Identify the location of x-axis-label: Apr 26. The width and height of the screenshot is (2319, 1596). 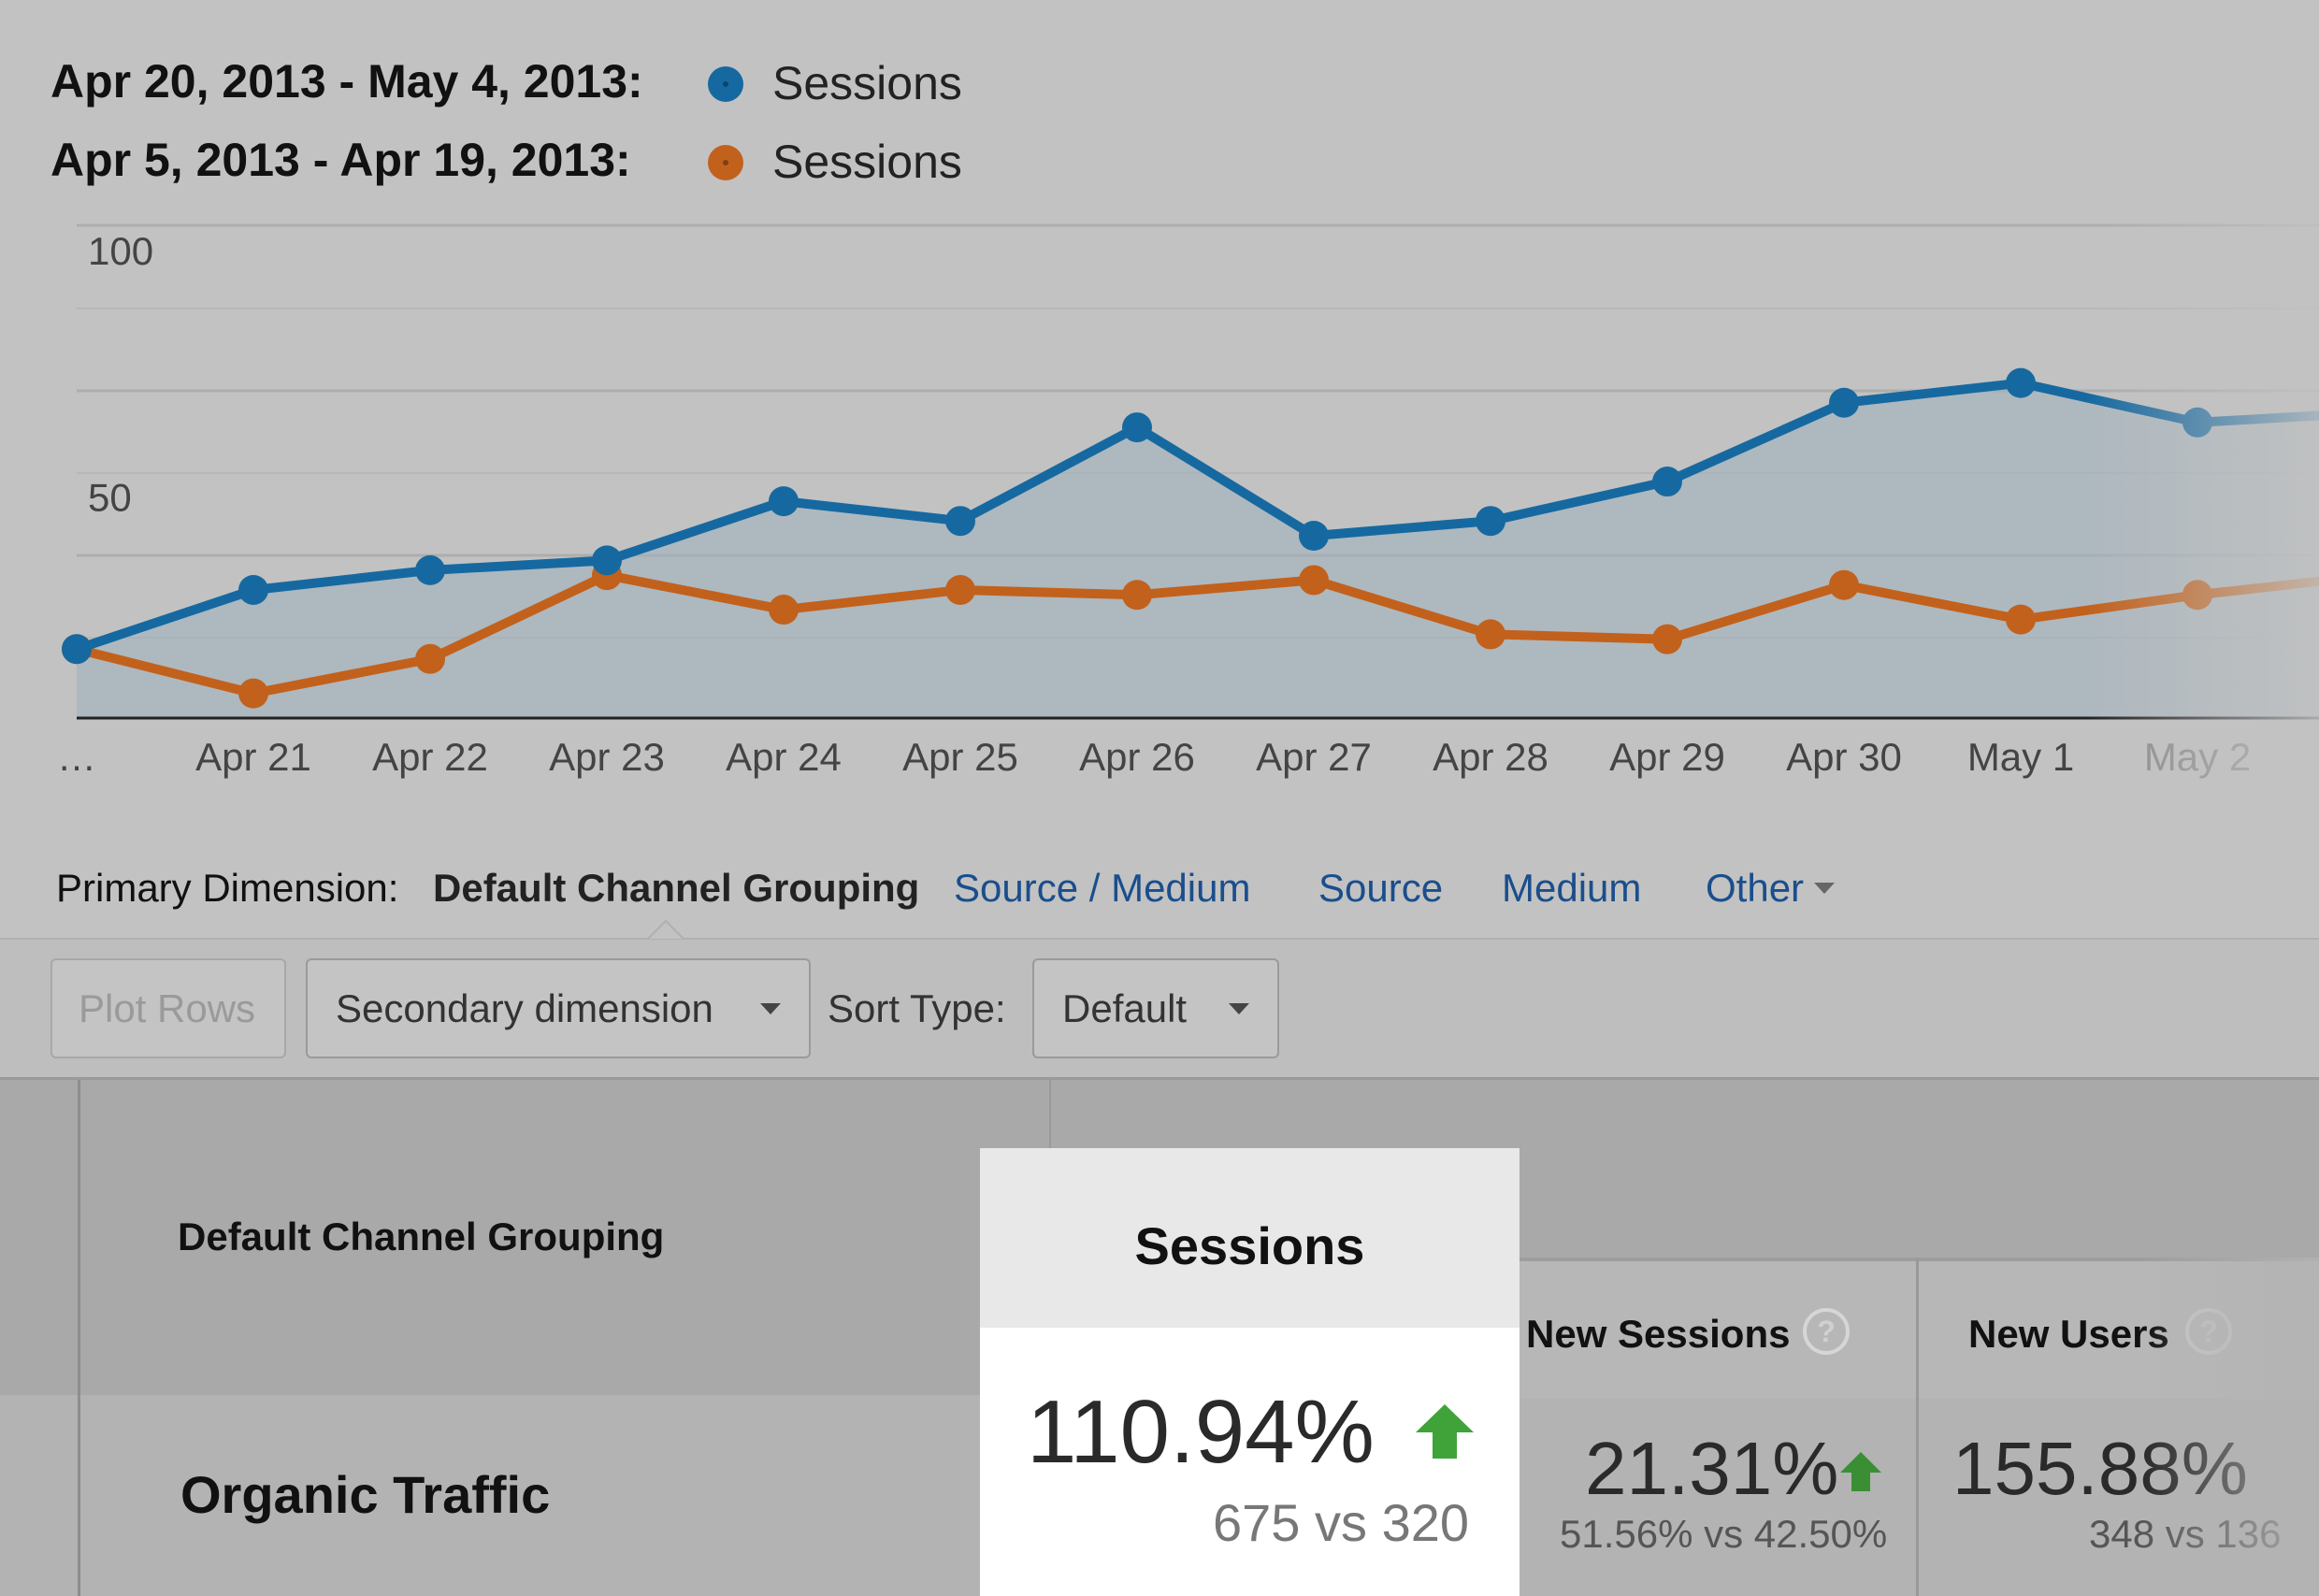
(1137, 757).